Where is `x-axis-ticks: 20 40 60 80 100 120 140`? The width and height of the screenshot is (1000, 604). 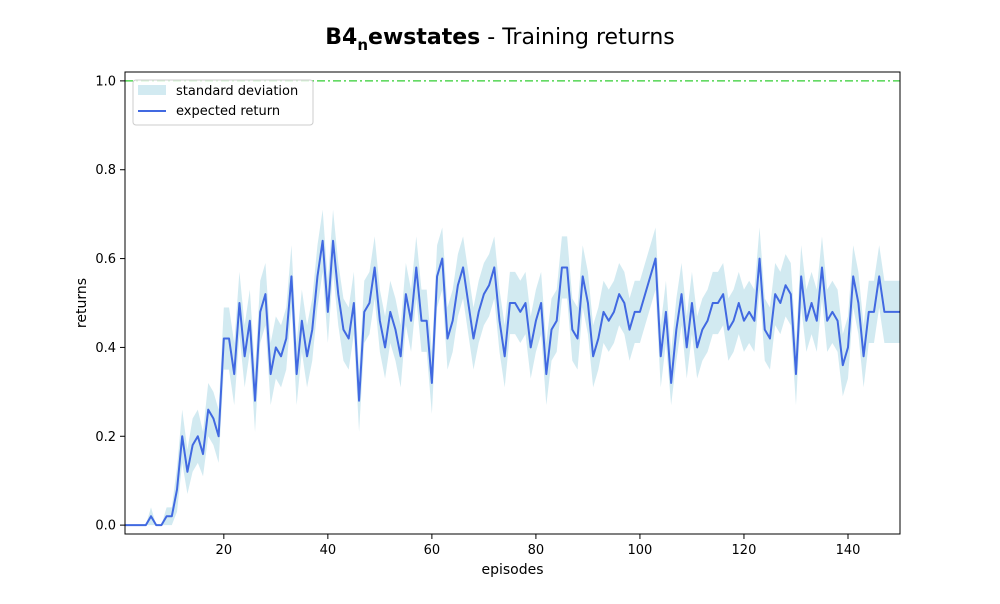 x-axis-ticks: 20 40 60 80 100 120 140 is located at coordinates (538, 546).